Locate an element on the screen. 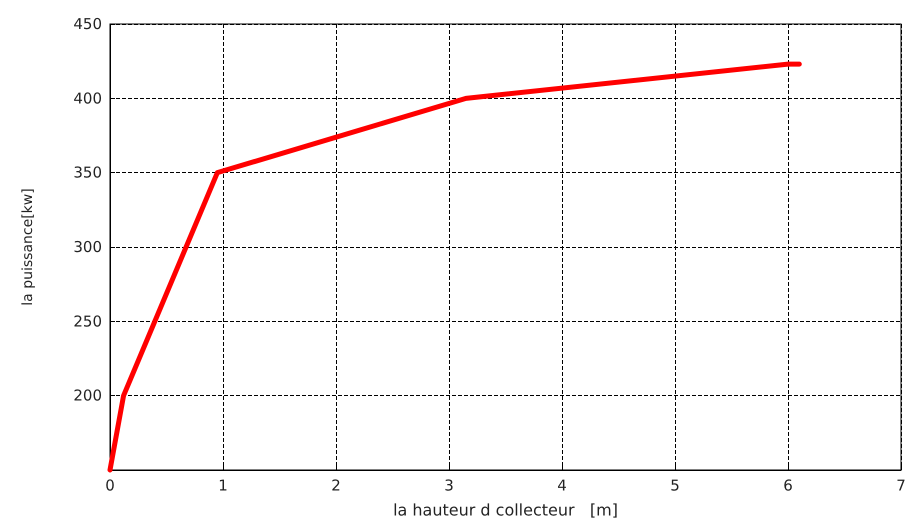 The width and height of the screenshot is (913, 527). y-tick-label: 250 is located at coordinates (87, 321).